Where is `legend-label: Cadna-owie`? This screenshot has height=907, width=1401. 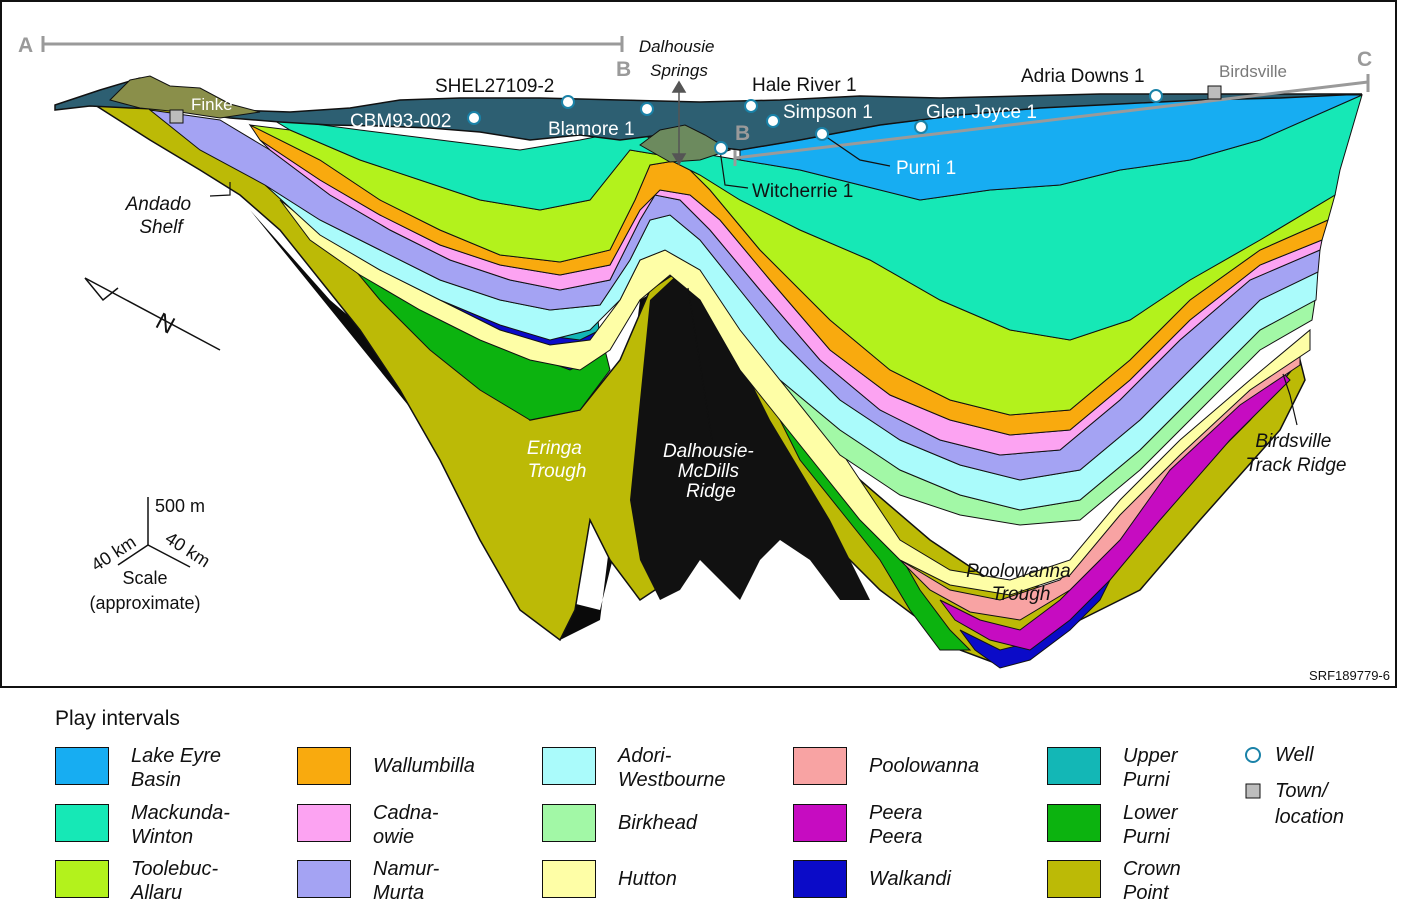 legend-label: Cadna-owie is located at coordinates (453, 825).